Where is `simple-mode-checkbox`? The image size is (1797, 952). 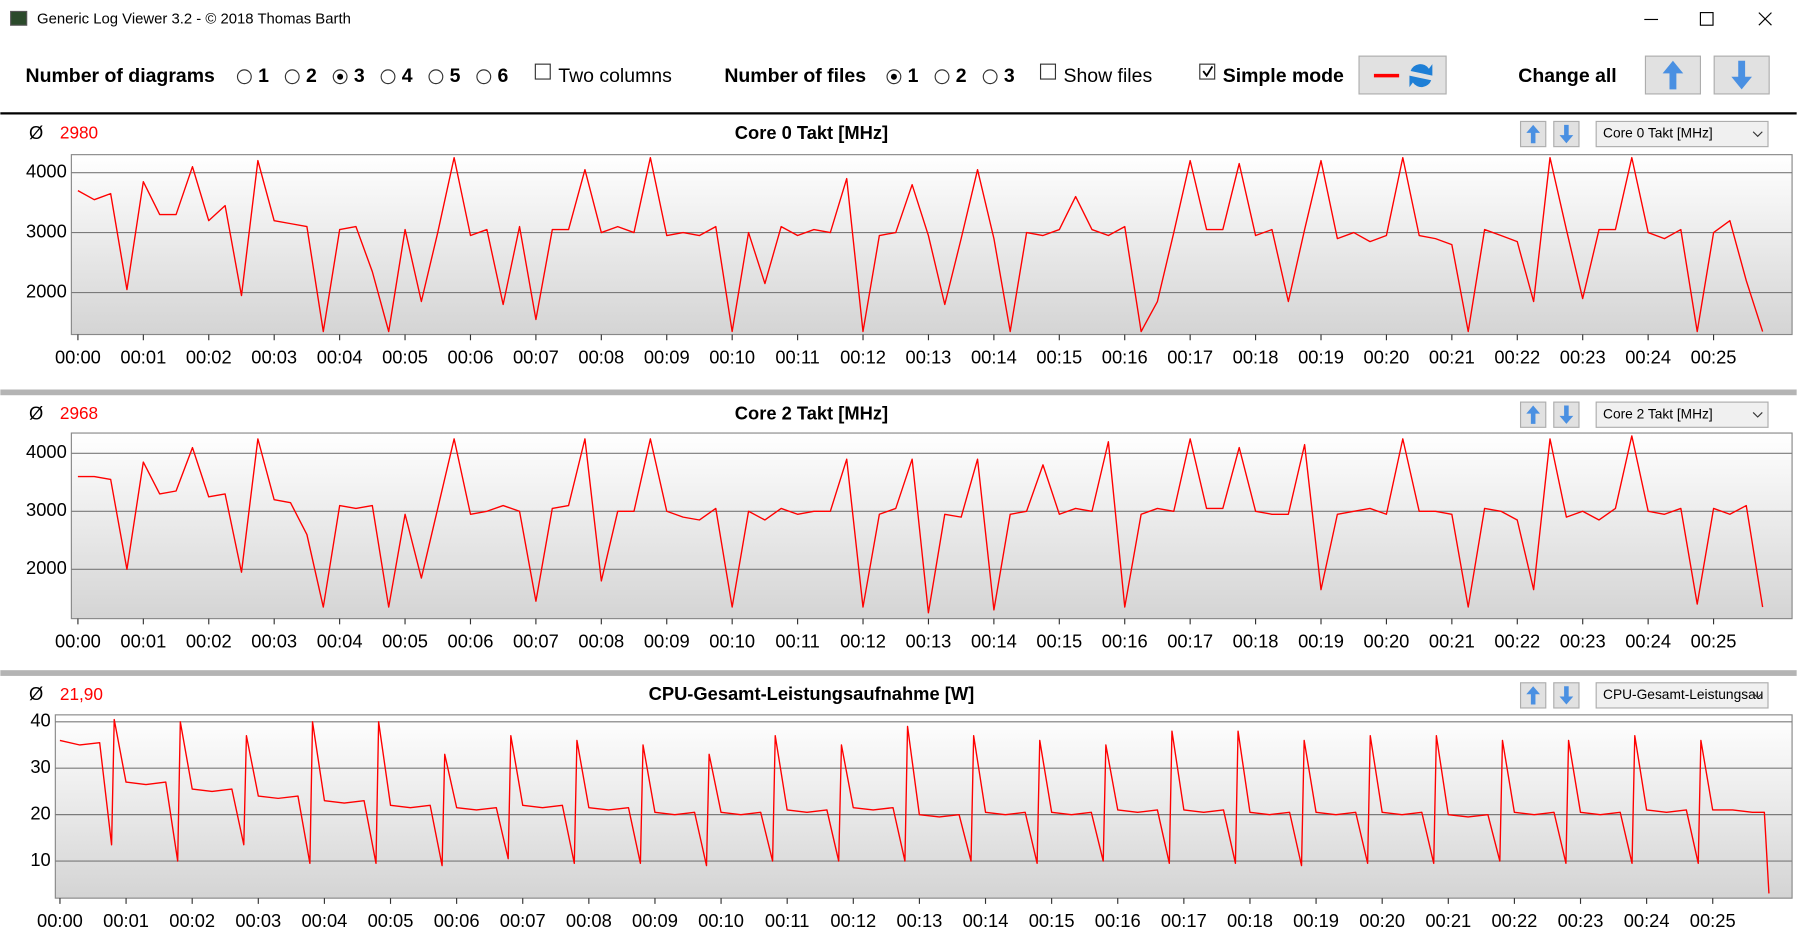 simple-mode-checkbox is located at coordinates (1207, 71).